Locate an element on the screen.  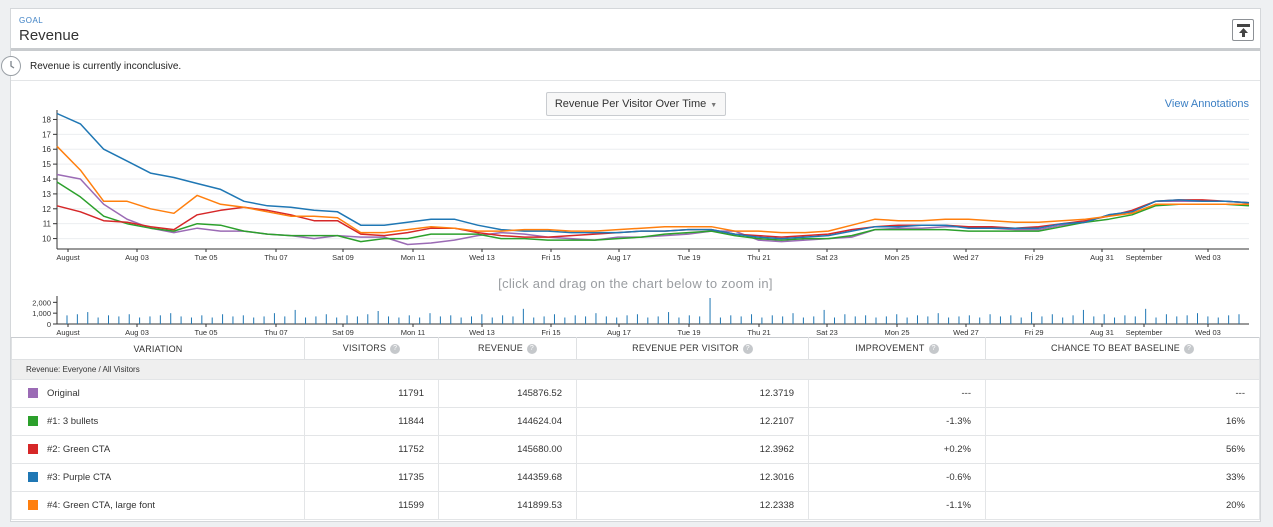
col-revenue: REVENUE? is located at coordinates (507, 348).